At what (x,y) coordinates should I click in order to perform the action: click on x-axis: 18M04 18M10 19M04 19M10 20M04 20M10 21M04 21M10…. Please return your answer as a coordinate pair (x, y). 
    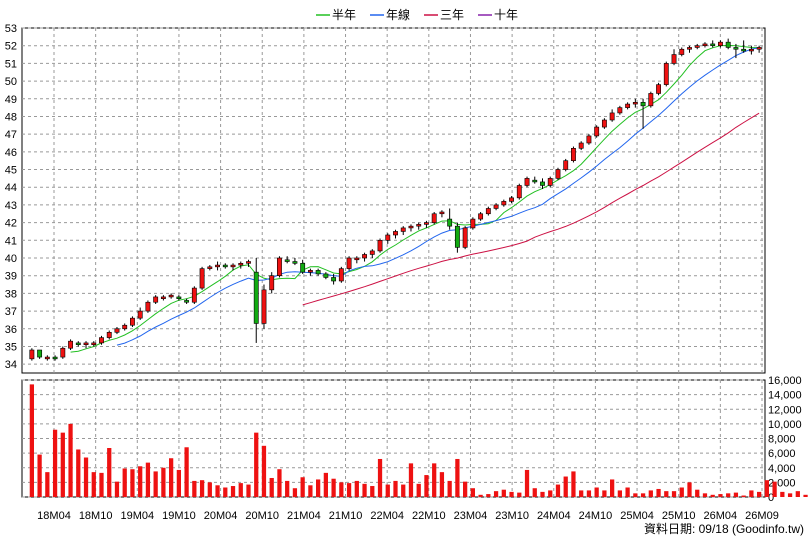
    Looking at the image, I should click on (408, 516).